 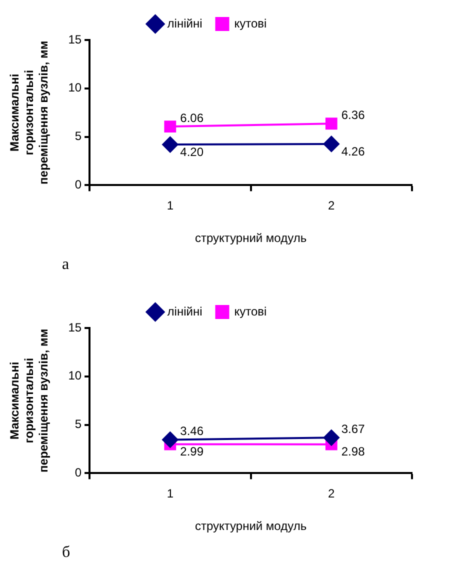 What do you see at coordinates (192, 117) in the screenshot?
I see `data-label: 6.06` at bounding box center [192, 117].